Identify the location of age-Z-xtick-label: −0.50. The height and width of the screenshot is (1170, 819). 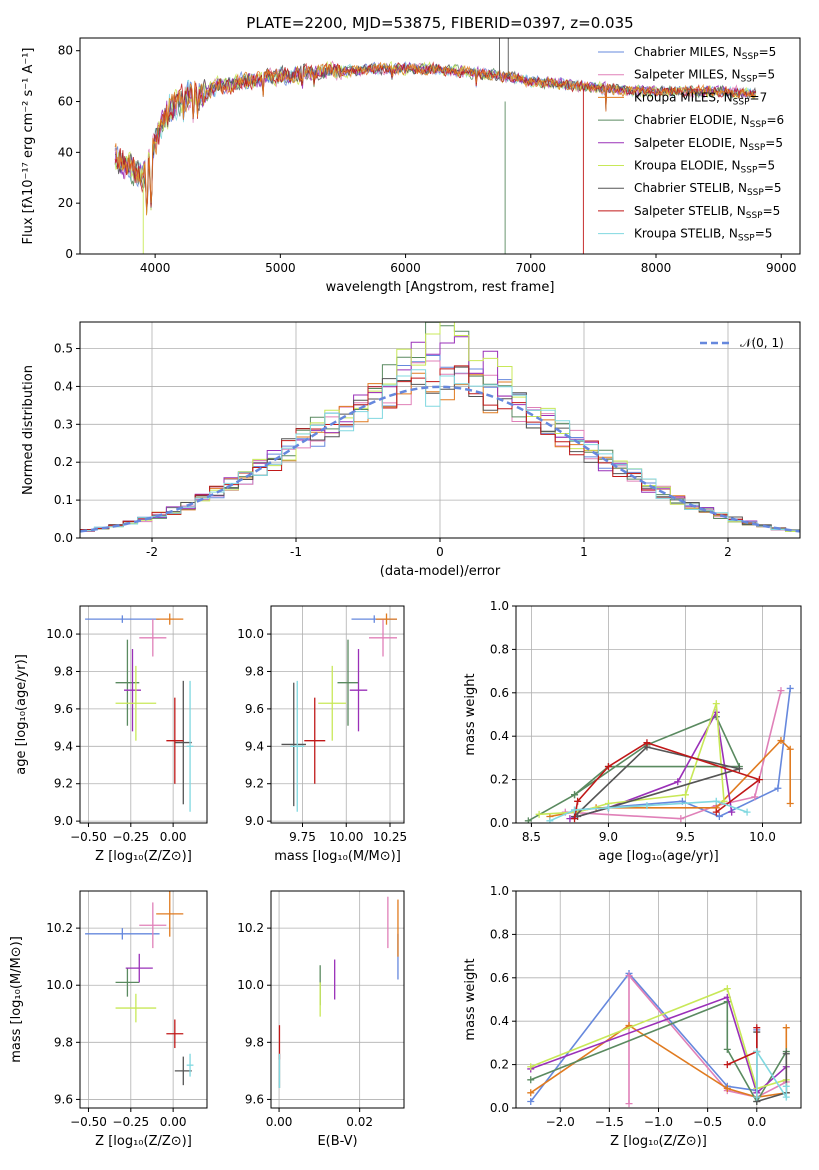
(88, 837).